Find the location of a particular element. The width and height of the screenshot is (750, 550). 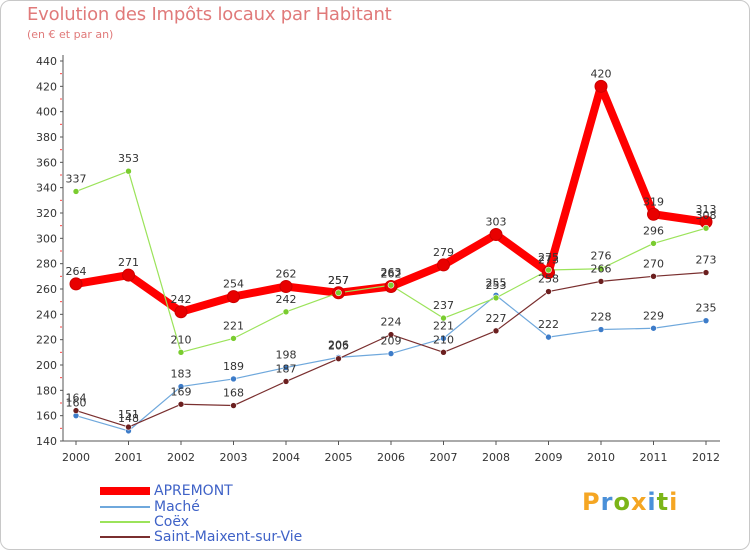

data-label-1: 255 is located at coordinates (496, 282).